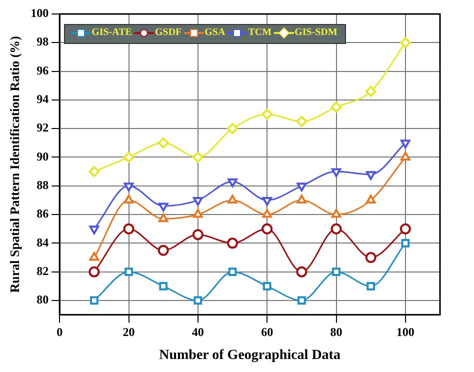 The height and width of the screenshot is (372, 474). Describe the element at coordinates (112, 32) in the screenshot. I see `legend-label: GIS-ATE` at that location.